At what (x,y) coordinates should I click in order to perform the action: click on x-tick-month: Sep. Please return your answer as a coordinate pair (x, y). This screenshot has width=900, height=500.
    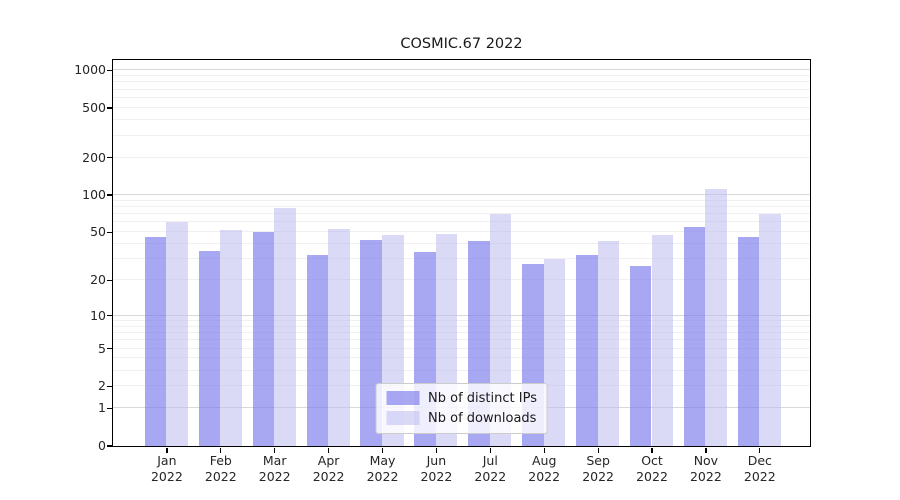
    Looking at the image, I should click on (598, 460).